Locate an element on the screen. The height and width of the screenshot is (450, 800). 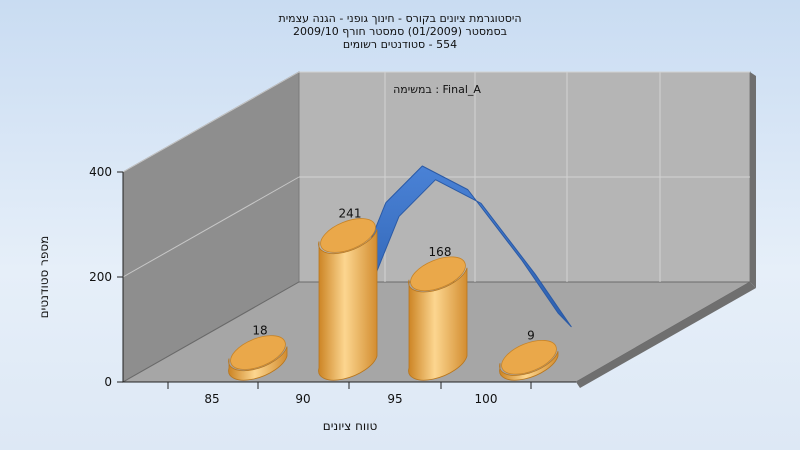
chart-title-line-3: 554 - סטודנטים רשומים is located at coordinates (400, 44).